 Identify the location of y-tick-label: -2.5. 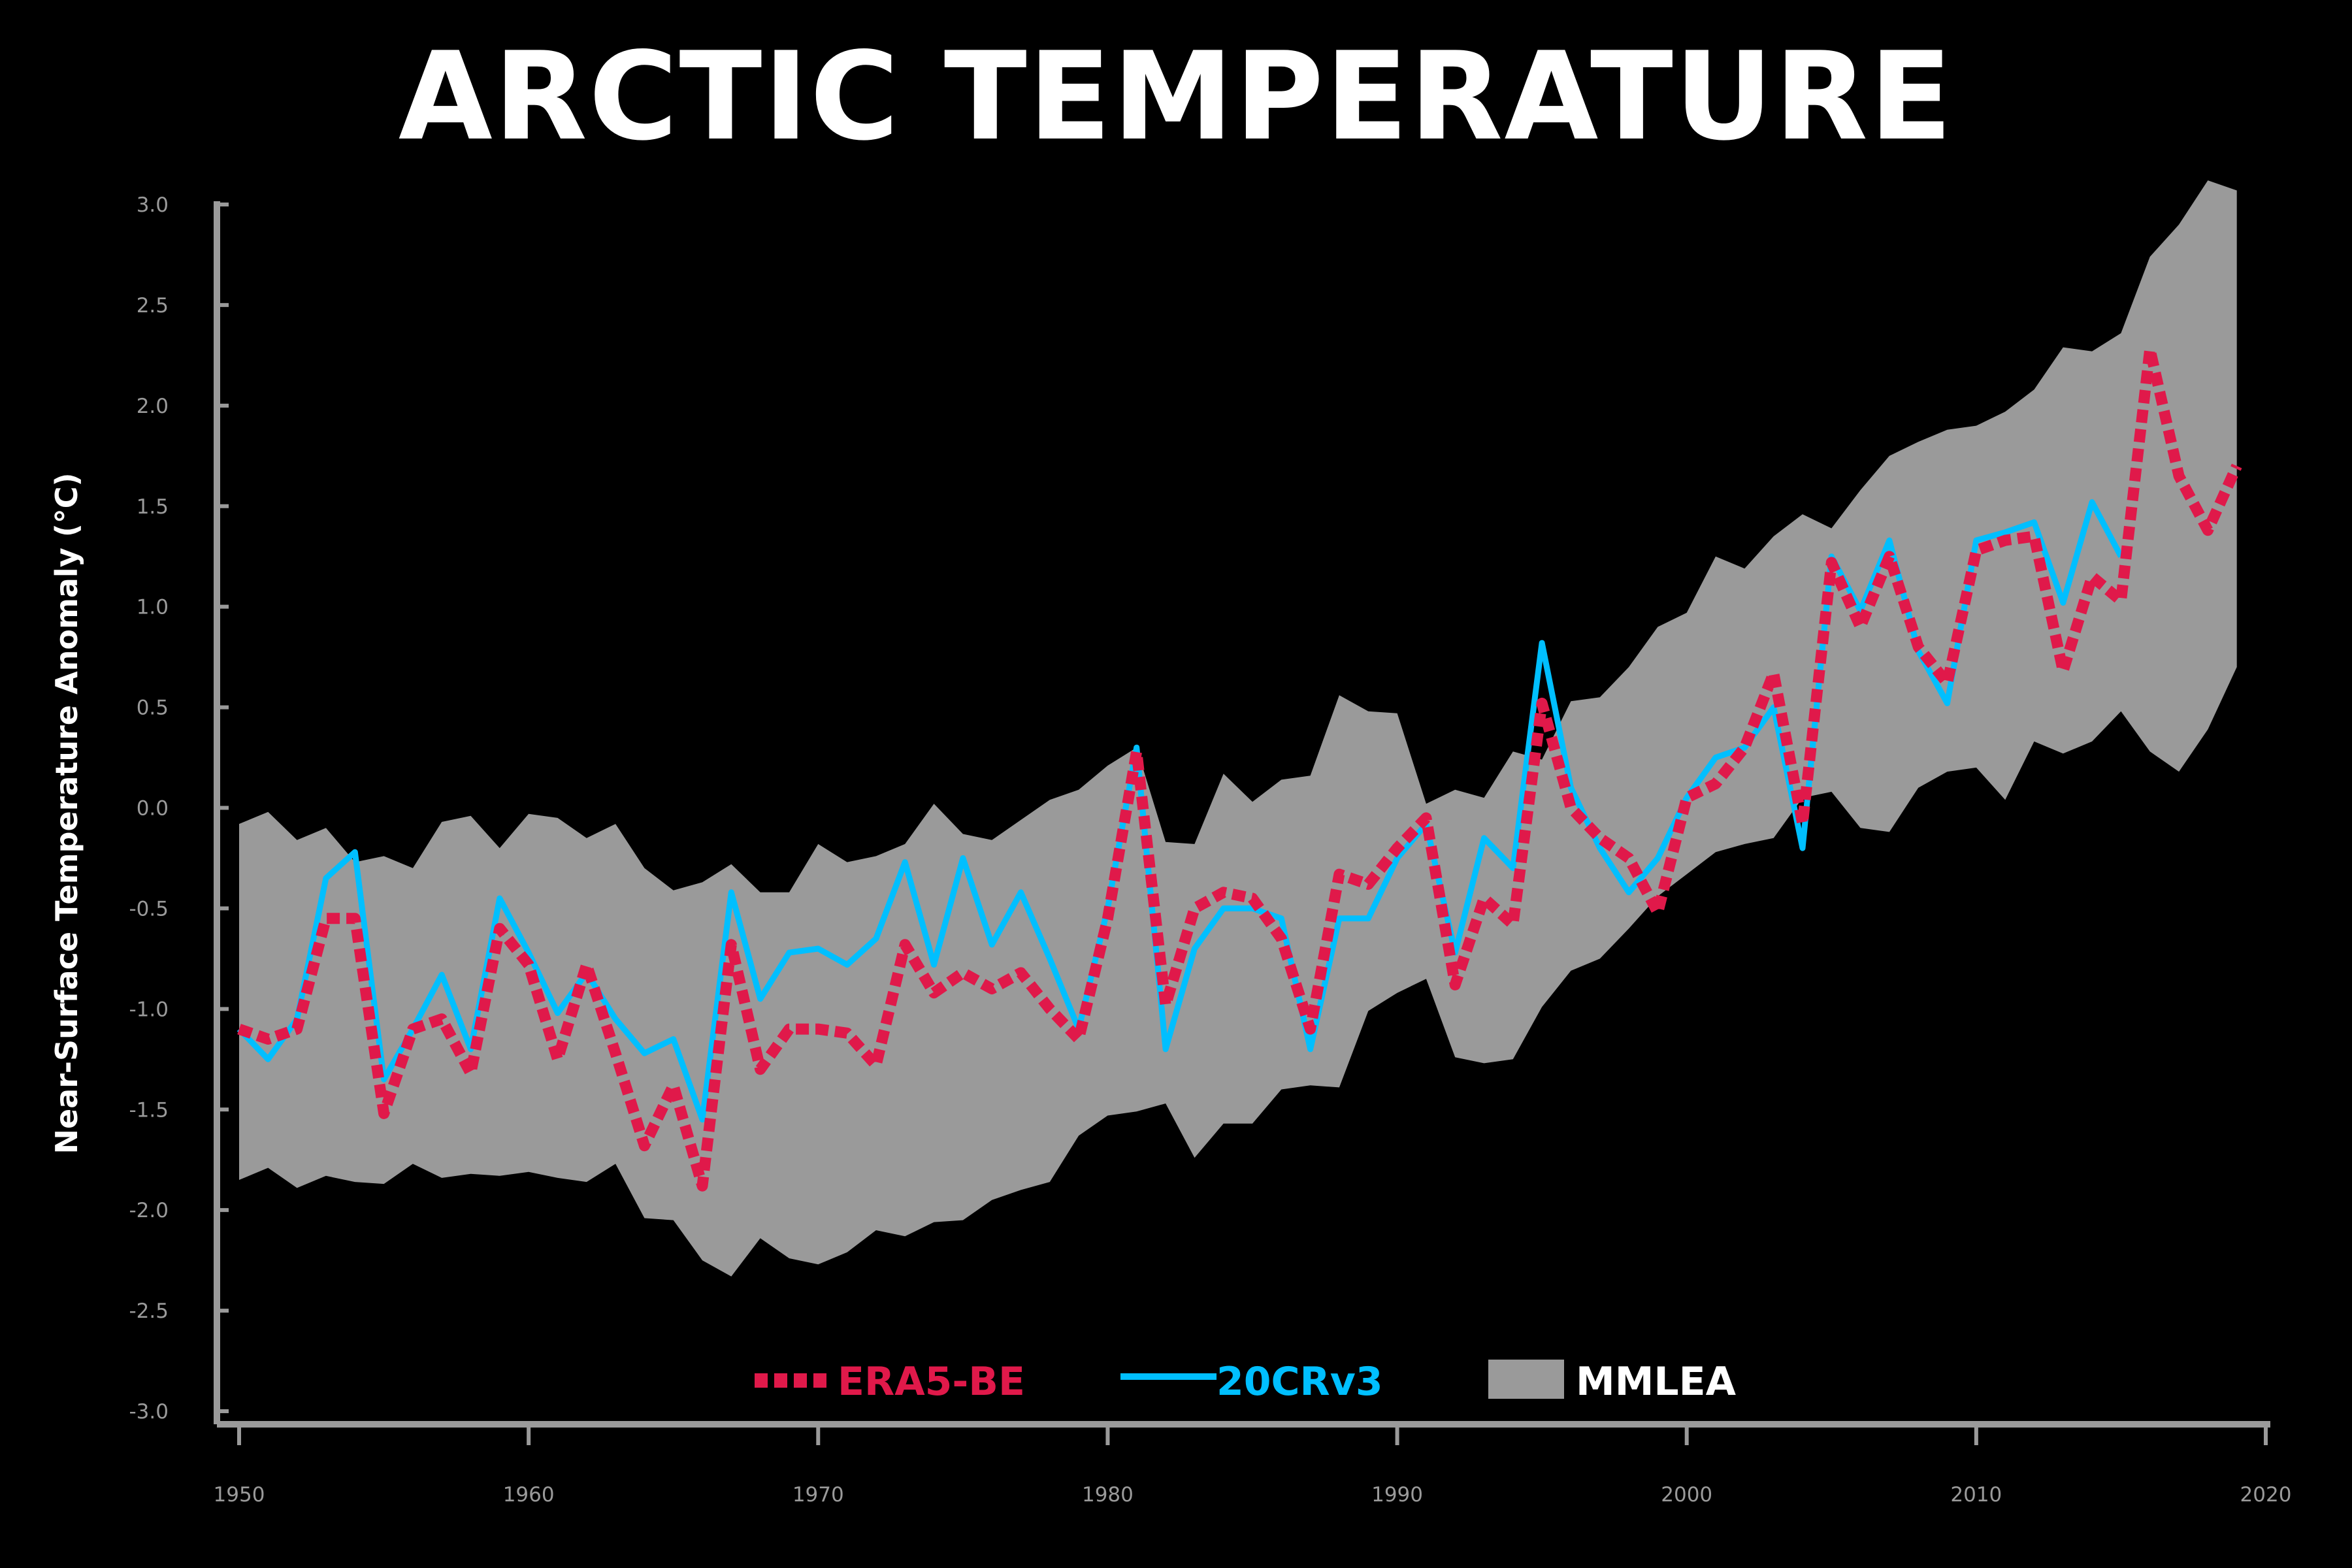
(149, 1311).